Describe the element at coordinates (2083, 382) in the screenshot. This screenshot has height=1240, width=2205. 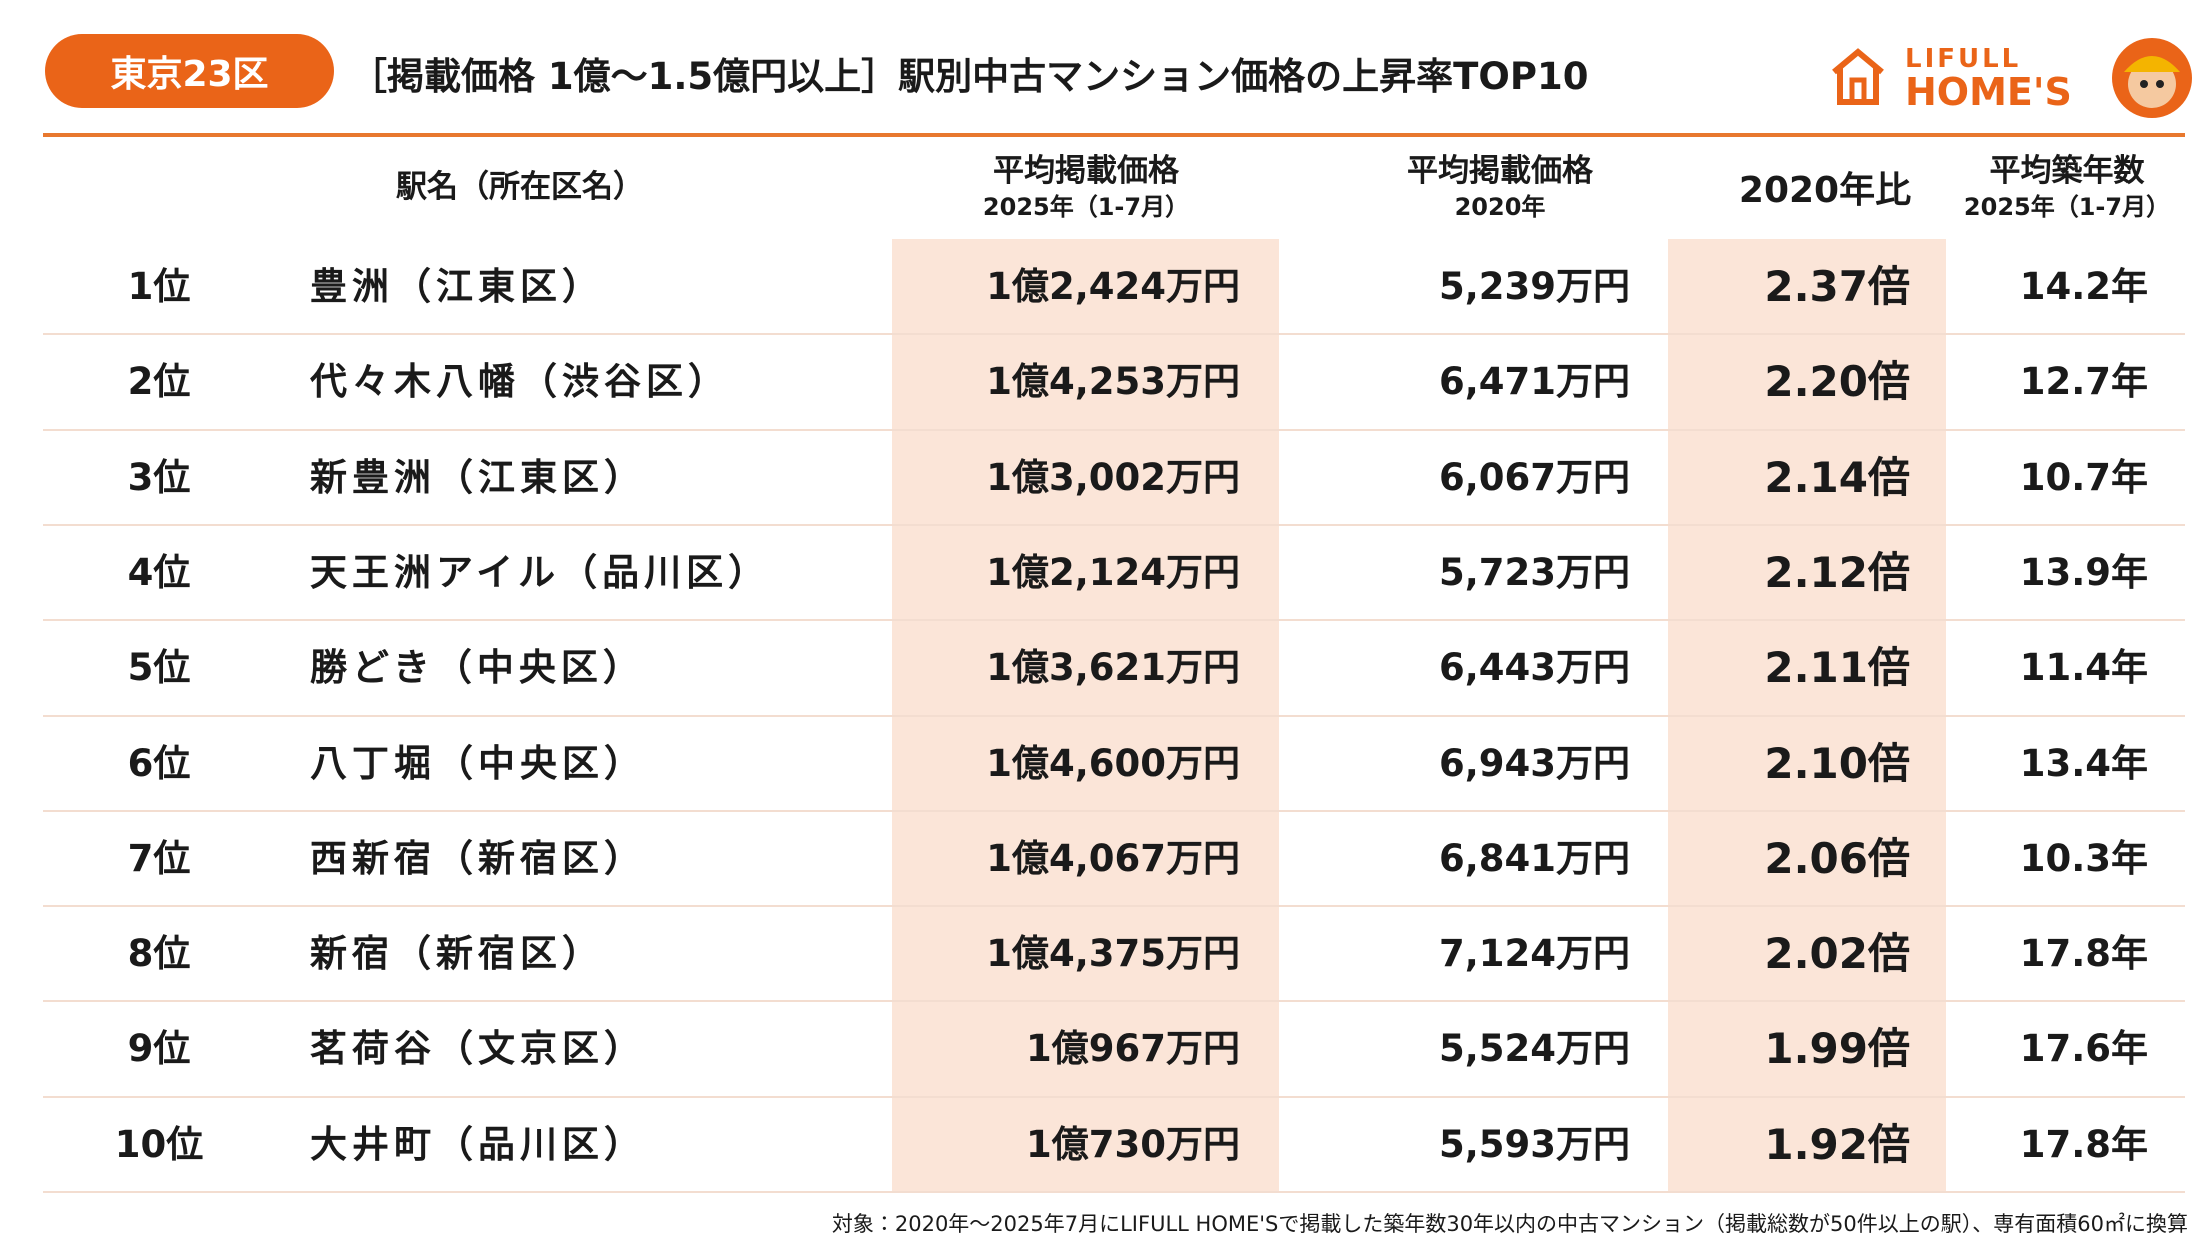
I see `building-age: 12.7年` at that location.